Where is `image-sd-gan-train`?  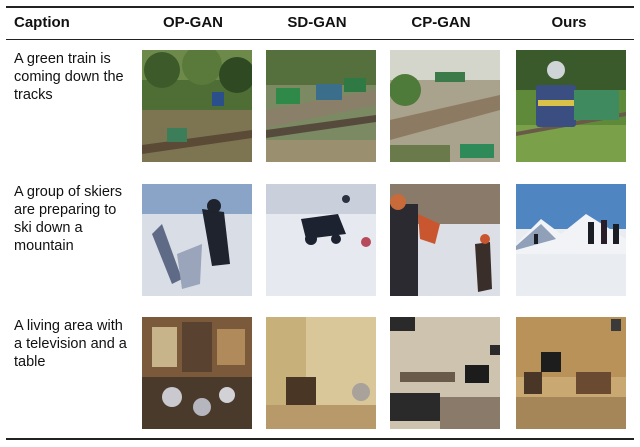 image-sd-gan-train is located at coordinates (321, 106).